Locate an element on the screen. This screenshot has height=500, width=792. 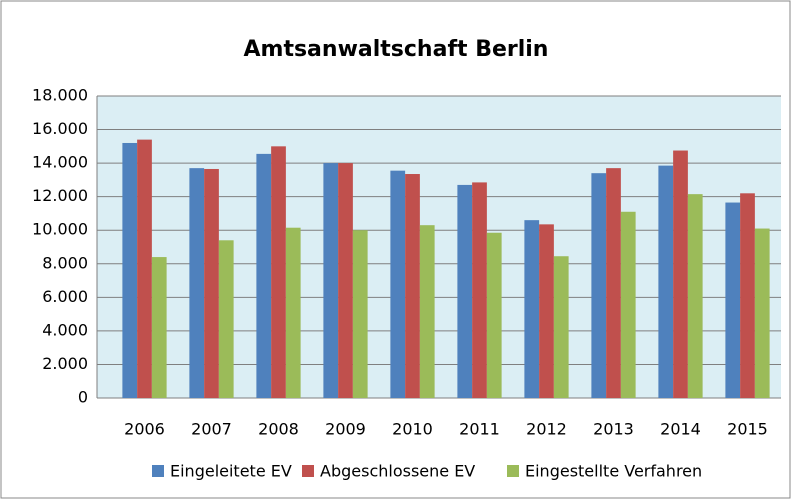
chart-title: Amtsanwaltschaft Berlin is located at coordinates (396, 49).